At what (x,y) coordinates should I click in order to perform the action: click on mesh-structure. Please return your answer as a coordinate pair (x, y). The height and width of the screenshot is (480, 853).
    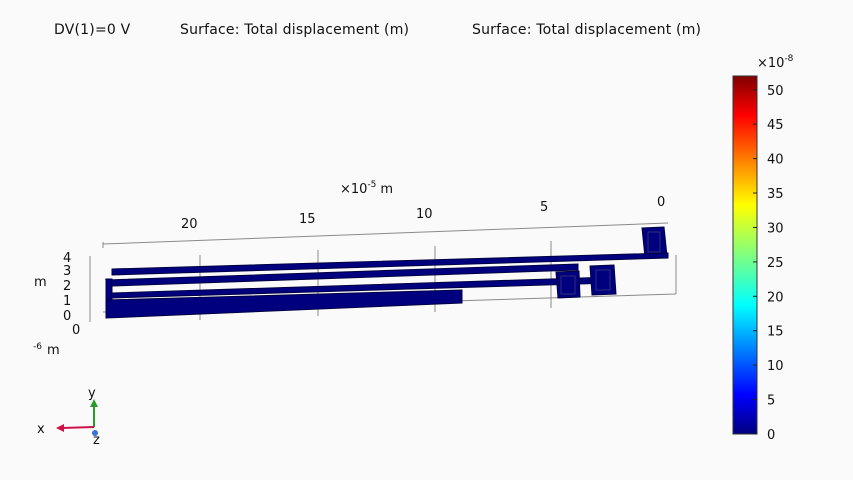
    Looking at the image, I should click on (386, 272).